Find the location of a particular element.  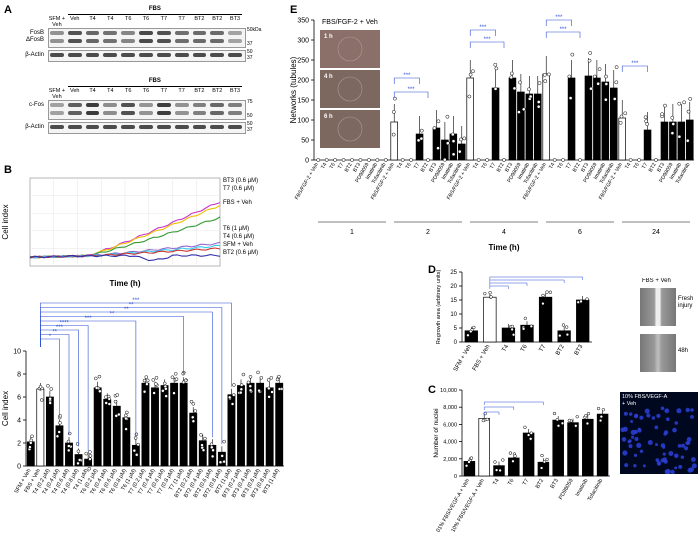

lane-label: T6 is located at coordinates (146, 91).